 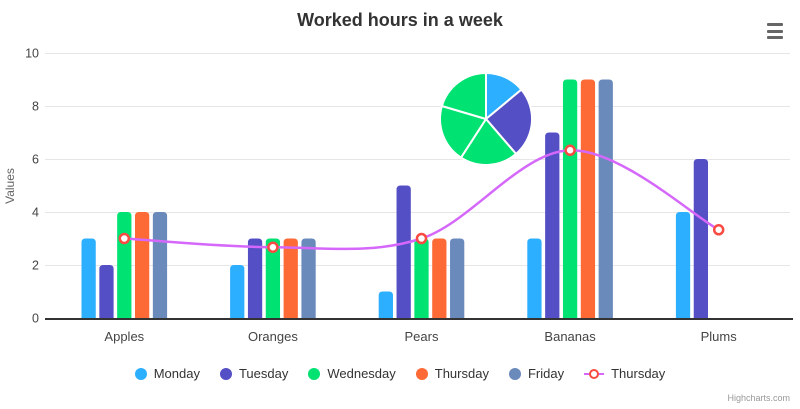 I want to click on column-bar-wednesday-oranges, so click(x=273, y=278).